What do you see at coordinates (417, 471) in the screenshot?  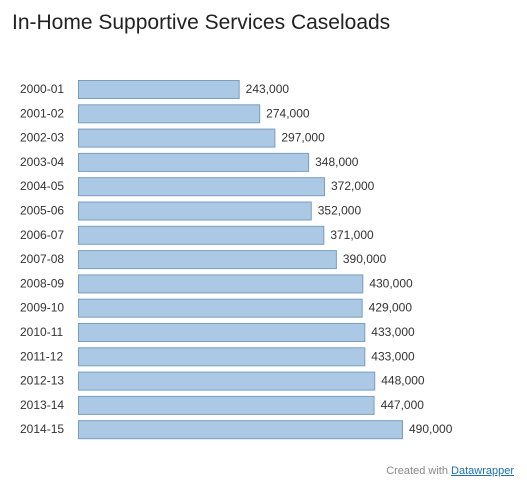 I see `credit-prefix: Created with` at bounding box center [417, 471].